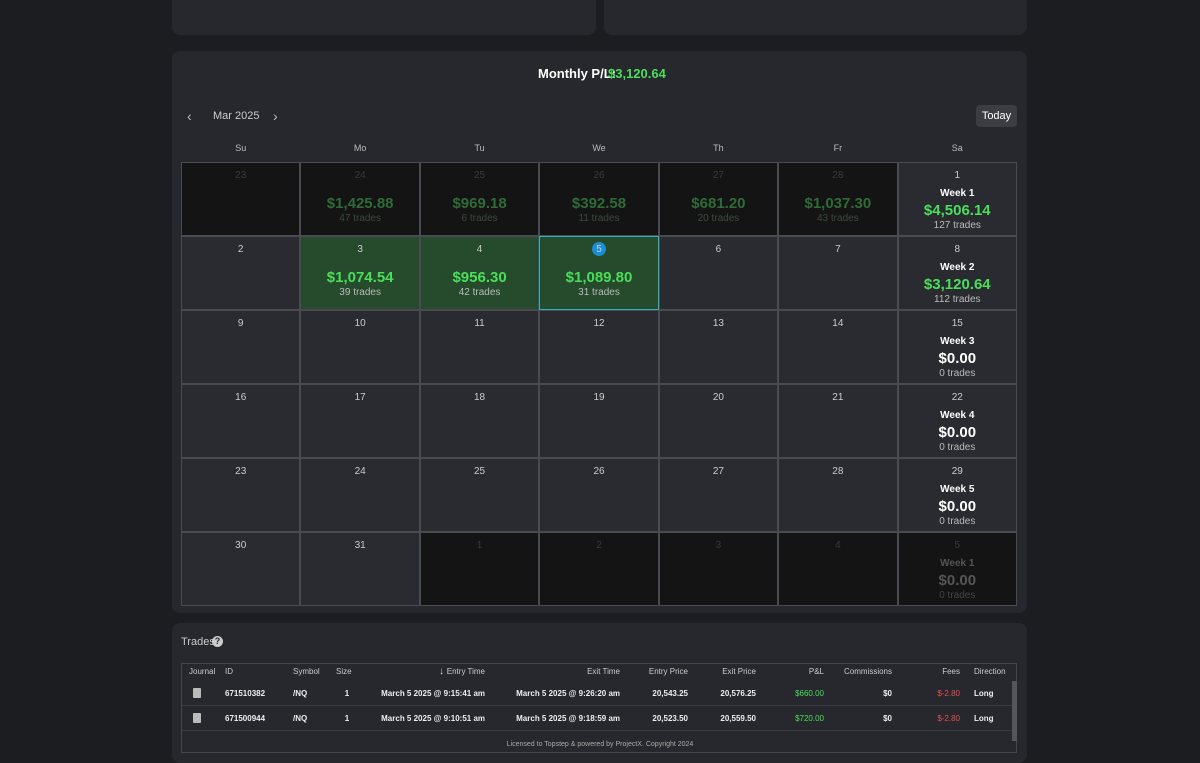 This screenshot has width=1200, height=763. What do you see at coordinates (809, 718) in the screenshot?
I see `cell-text: $720.00` at bounding box center [809, 718].